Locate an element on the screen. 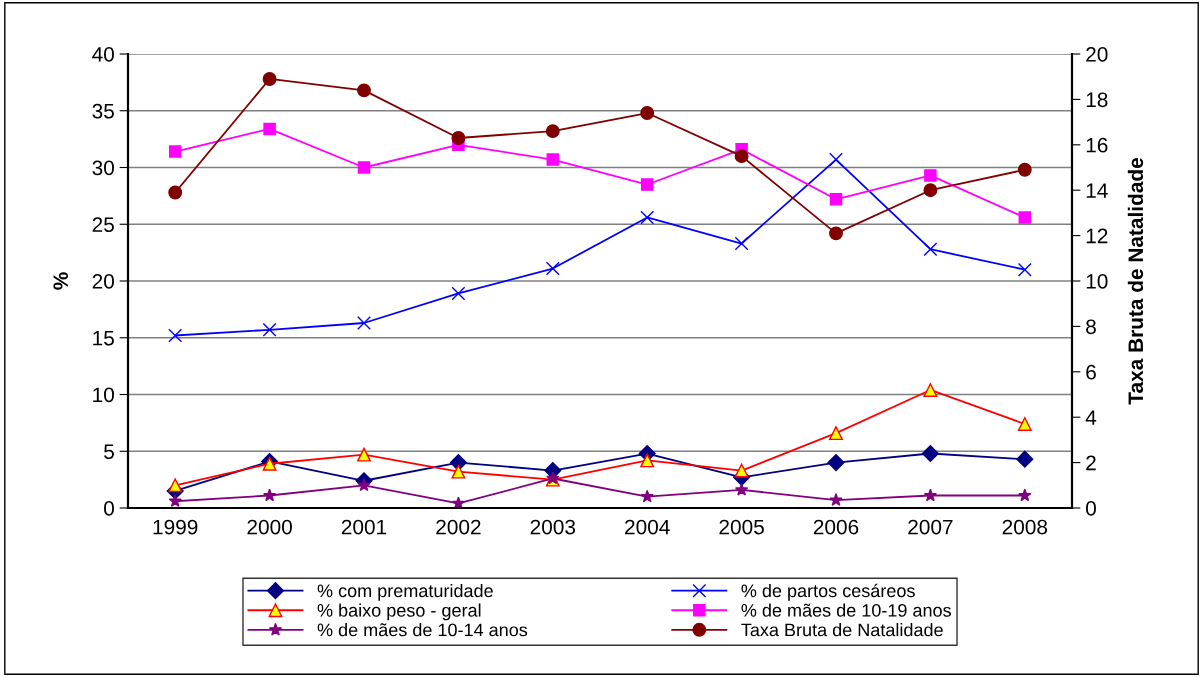 This screenshot has height=677, width=1203. y2-tick-label: 20 is located at coordinates (1097, 54).